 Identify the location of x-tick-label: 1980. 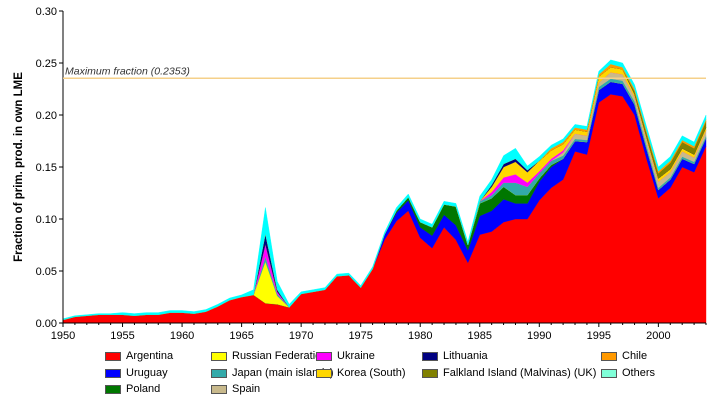
(420, 336).